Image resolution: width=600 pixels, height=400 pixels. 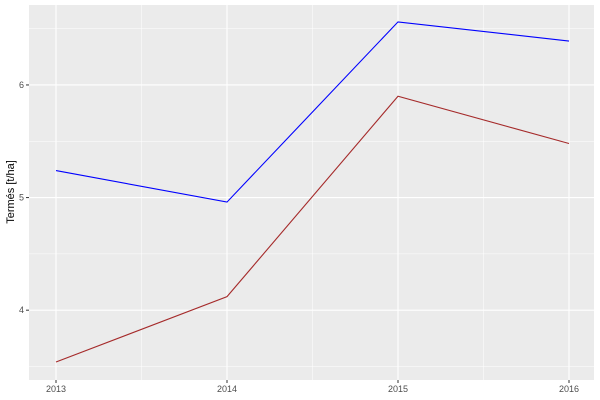 What do you see at coordinates (21, 85) in the screenshot?
I see `y-tick-label: 6` at bounding box center [21, 85].